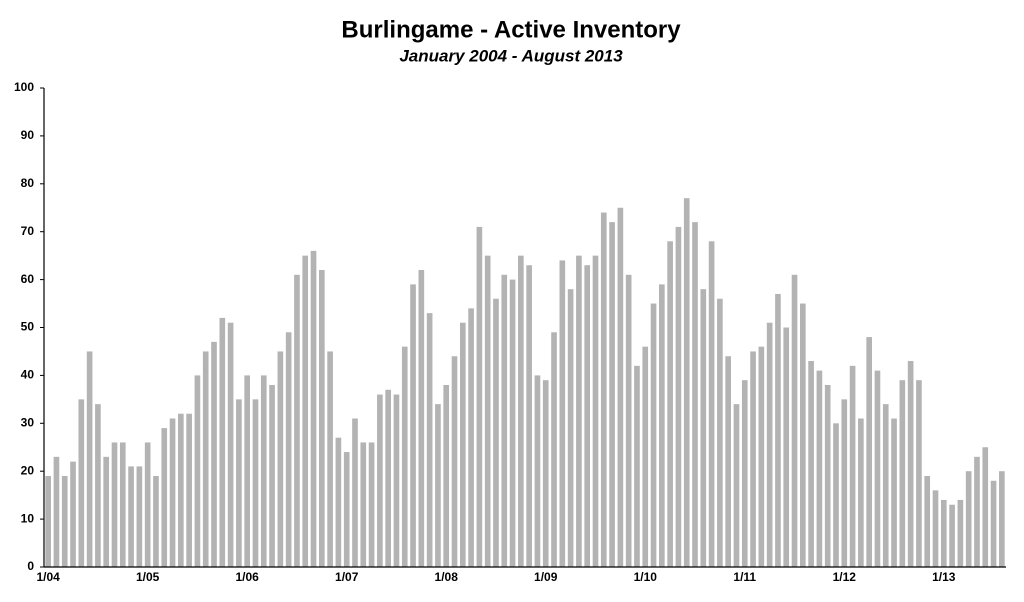  Describe the element at coordinates (28, 135) in the screenshot. I see `y-tick-label: 90` at that location.